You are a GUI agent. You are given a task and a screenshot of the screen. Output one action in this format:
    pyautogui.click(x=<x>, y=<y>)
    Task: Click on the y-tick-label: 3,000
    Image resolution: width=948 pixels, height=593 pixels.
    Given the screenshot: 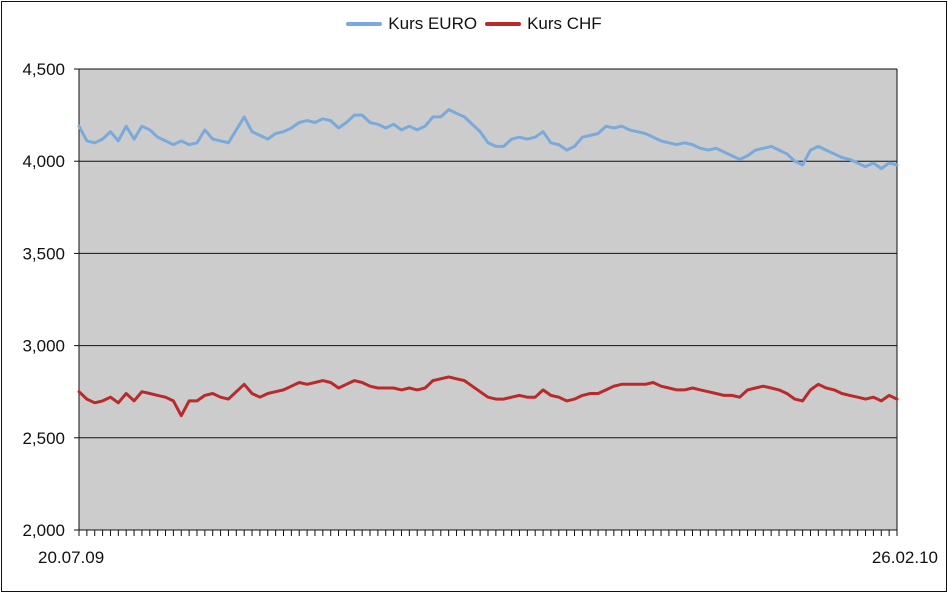 What is the action you would take?
    pyautogui.click(x=43, y=346)
    